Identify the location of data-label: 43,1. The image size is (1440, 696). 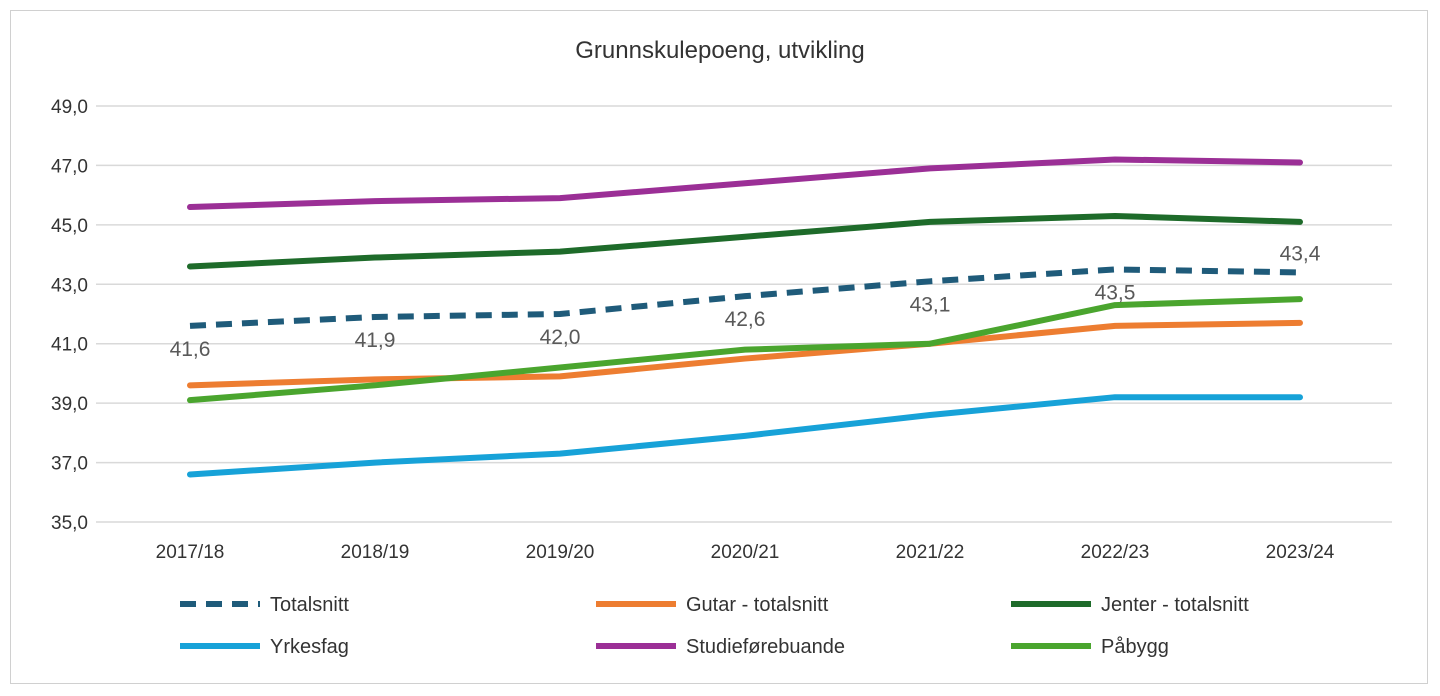
(930, 304).